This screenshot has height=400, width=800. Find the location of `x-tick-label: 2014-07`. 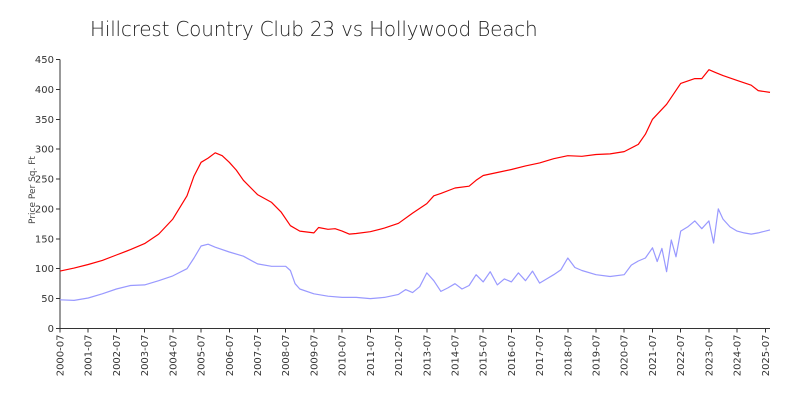

x-tick-label: 2014-07 is located at coordinates (455, 356).